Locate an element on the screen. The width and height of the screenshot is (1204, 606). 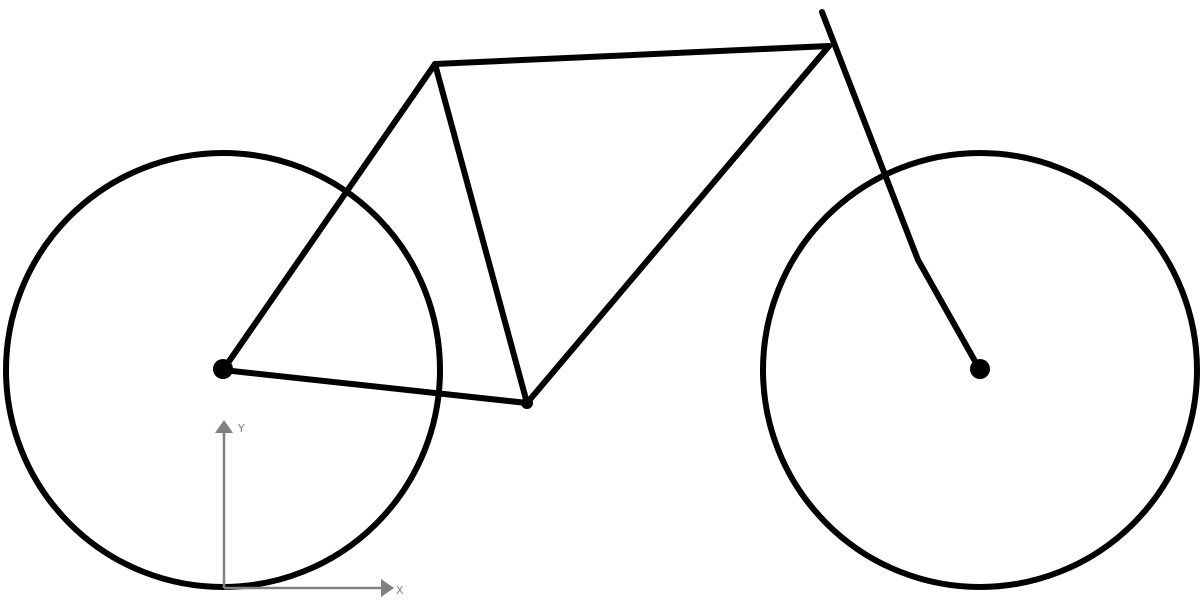
y-axis-arrow is located at coordinates (224, 426).